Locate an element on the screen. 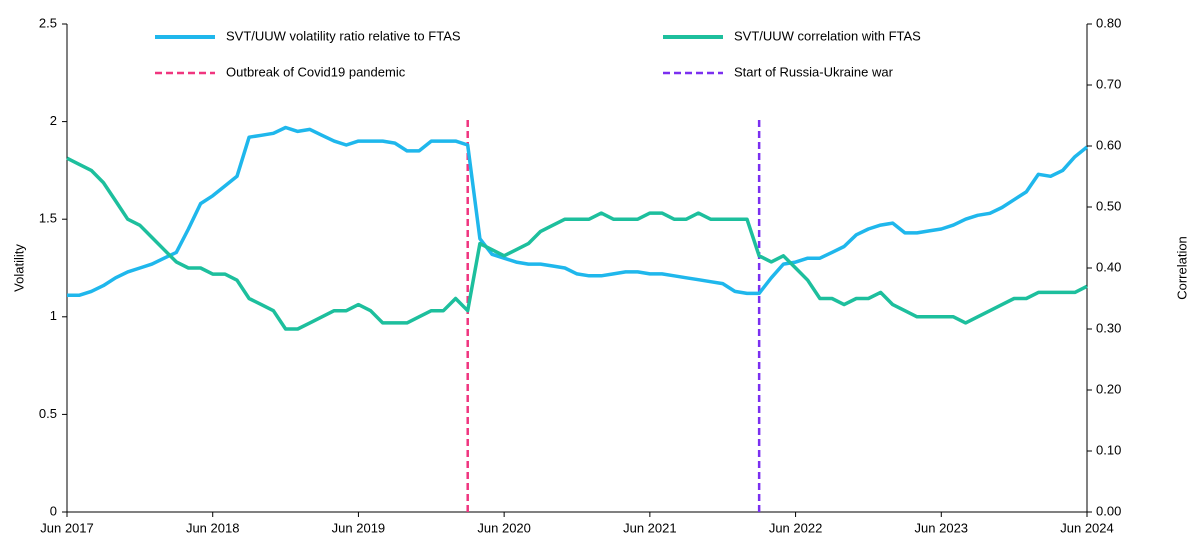  x-tick-label: Jun 2022 is located at coordinates (796, 527).